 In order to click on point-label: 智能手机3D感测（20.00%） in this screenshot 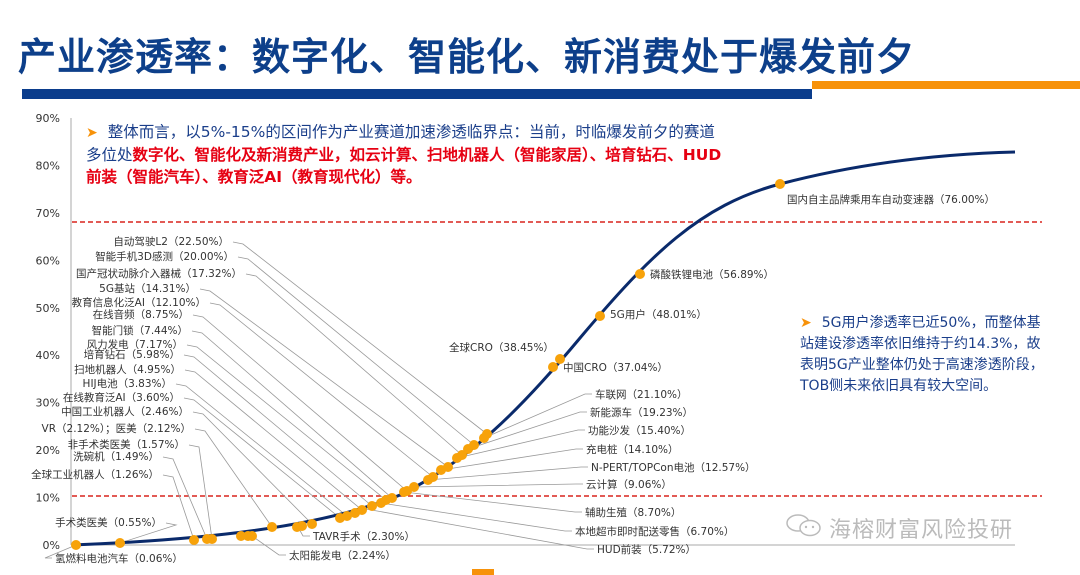, I will do `click(164, 256)`.